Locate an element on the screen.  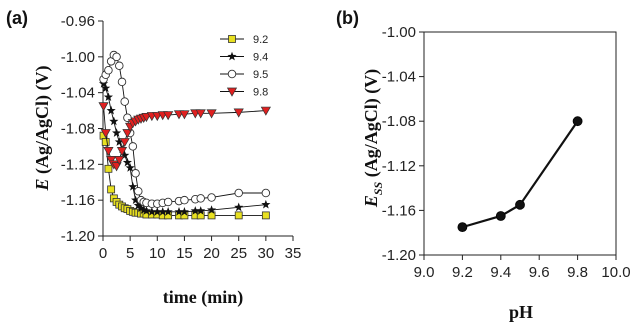
b-x-tick-label: 10.0 is located at coordinates (615, 272).